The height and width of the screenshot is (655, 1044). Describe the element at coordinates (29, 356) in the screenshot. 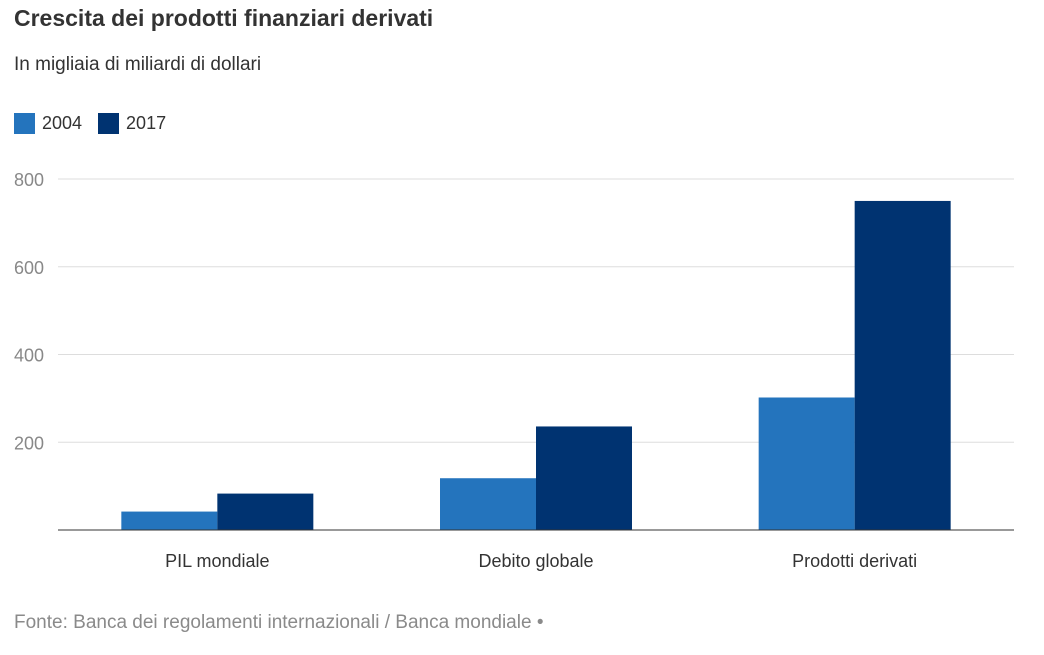

I see `y-tick-label-400: 400` at that location.